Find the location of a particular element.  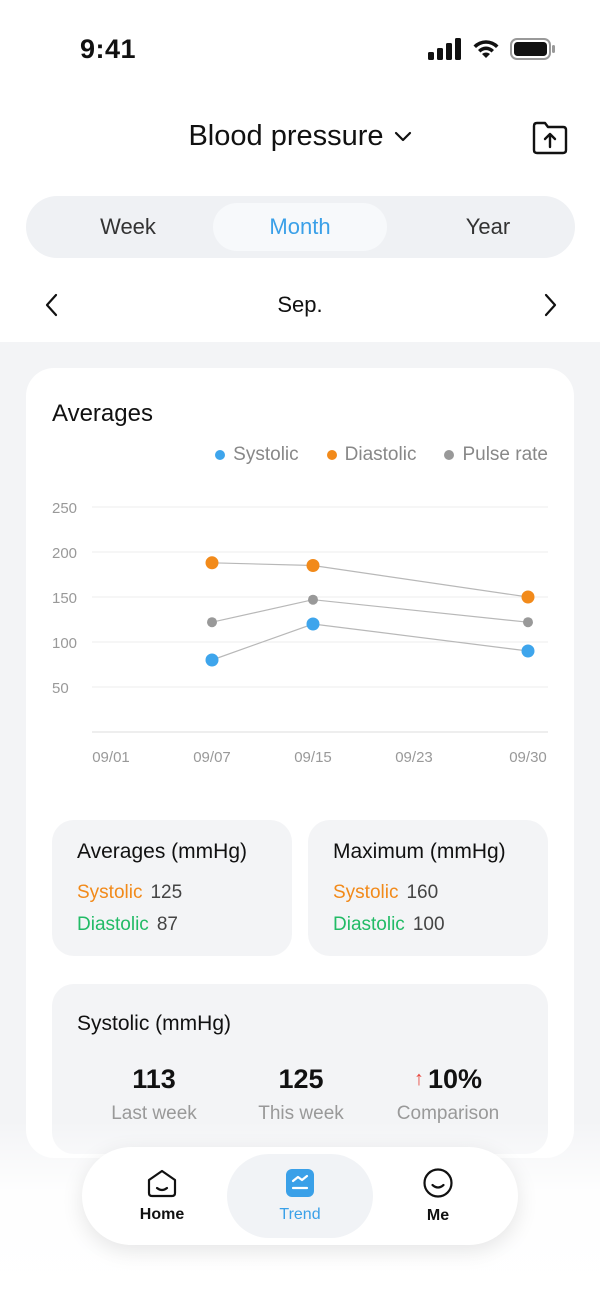

maximum-systolic-row: Systolic 160 is located at coordinates (385, 893).